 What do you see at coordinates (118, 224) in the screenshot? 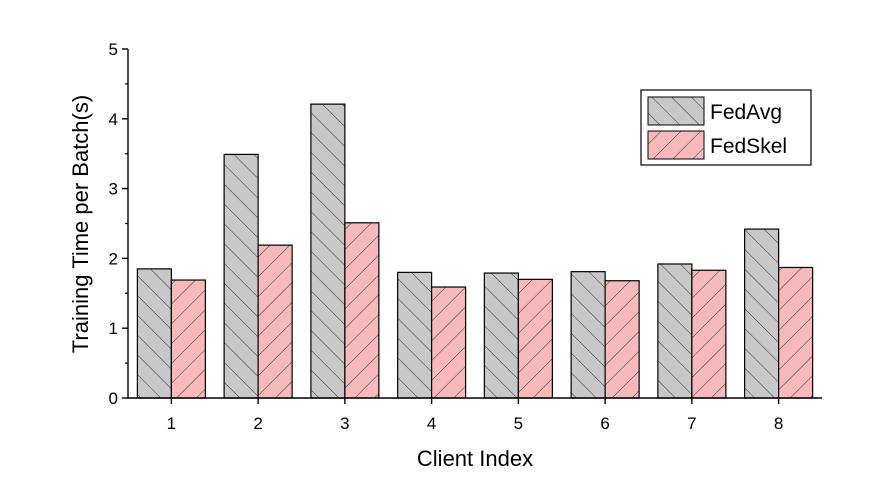
I see `y-ticks-group: 0 1 2 3 4 5` at bounding box center [118, 224].